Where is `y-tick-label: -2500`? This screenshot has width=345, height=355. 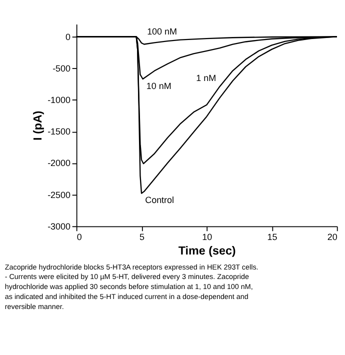
y-tick-label: -2500 is located at coordinates (59, 195).